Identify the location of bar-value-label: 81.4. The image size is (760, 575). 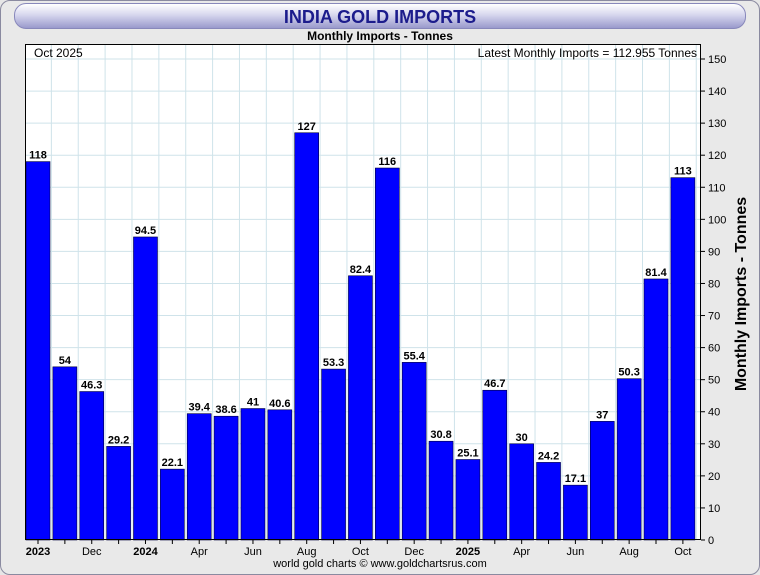
(656, 273).